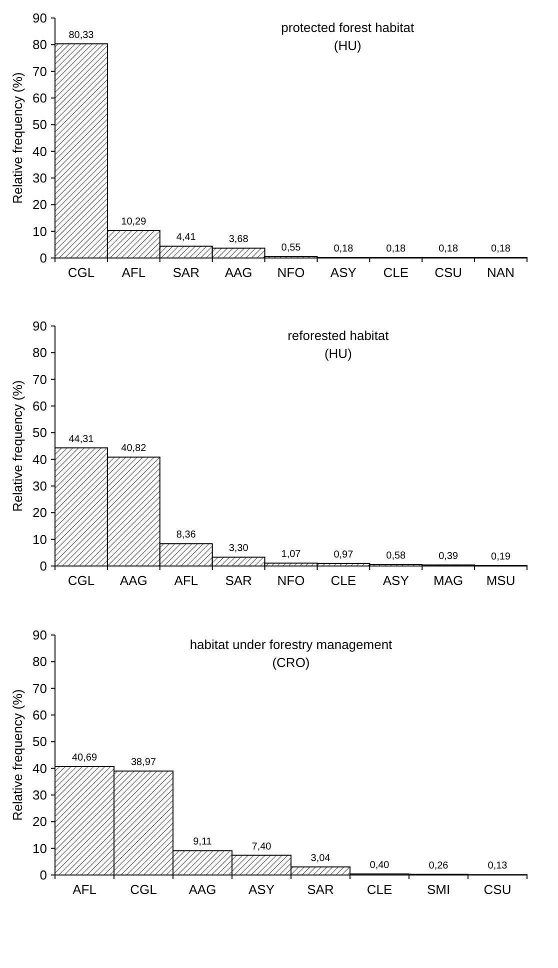 The height and width of the screenshot is (968, 558). Describe the element at coordinates (344, 554) in the screenshot. I see `data-label: 0,97` at that location.